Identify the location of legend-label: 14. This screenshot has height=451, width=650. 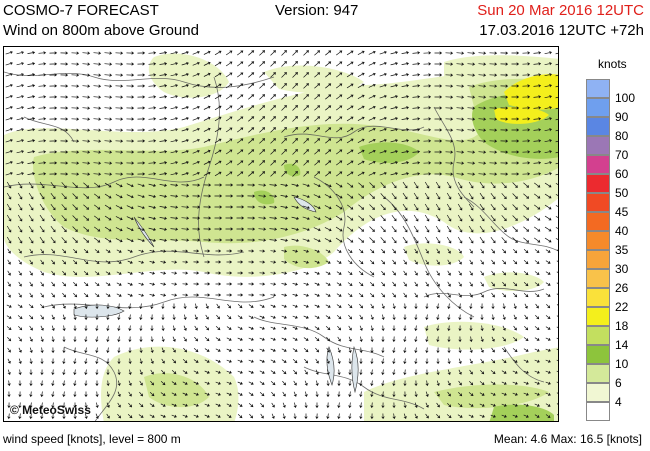
(622, 345).